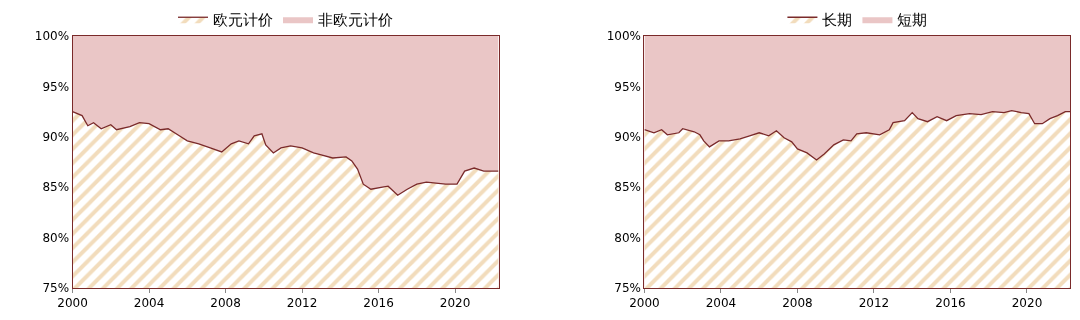 This screenshot has width=1080, height=320. Describe the element at coordinates (243, 20) in the screenshot. I see `legend-label: 欧元计价` at that location.